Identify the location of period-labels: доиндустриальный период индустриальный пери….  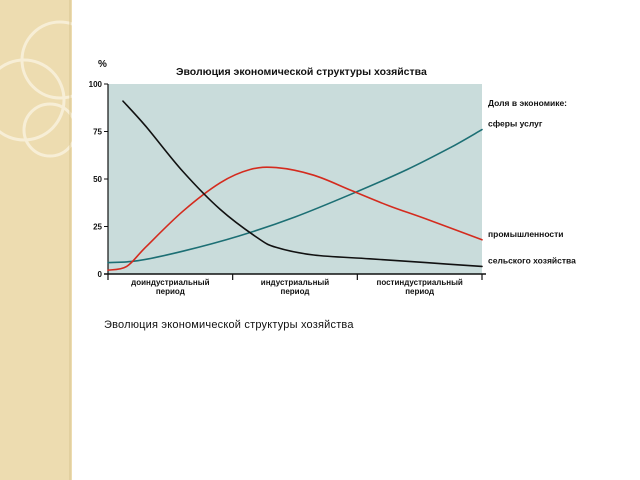
(297, 287).